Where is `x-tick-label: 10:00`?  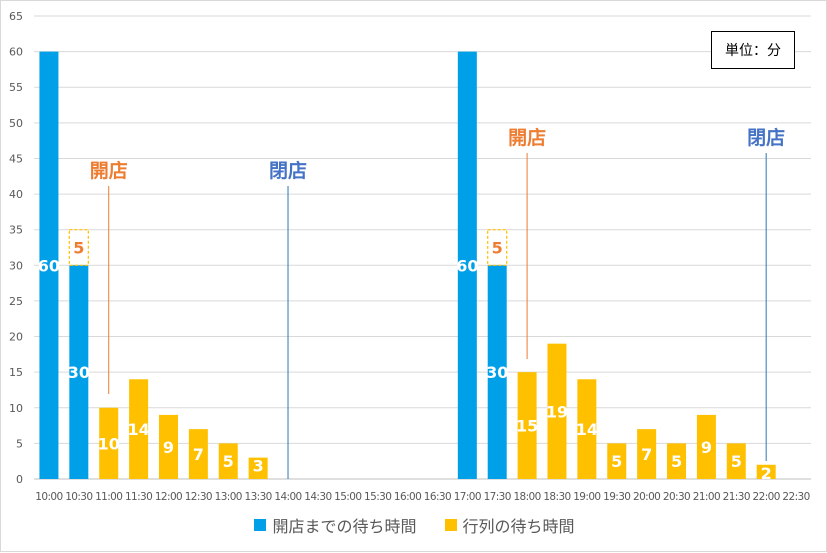
x-tick-label: 10:00 is located at coordinates (48, 497).